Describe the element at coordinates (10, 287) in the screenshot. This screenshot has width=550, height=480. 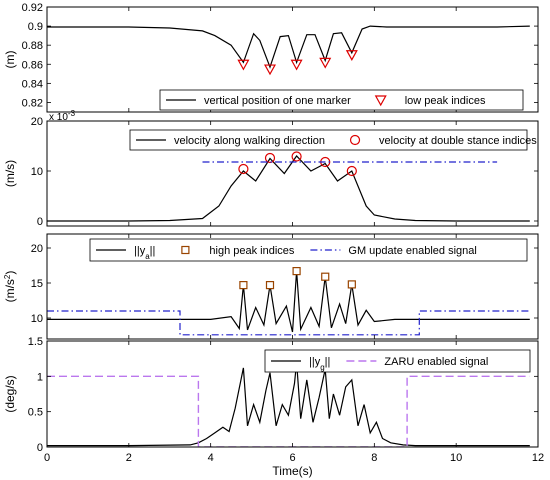
I see `y-axis-label: (m/s2)` at that location.